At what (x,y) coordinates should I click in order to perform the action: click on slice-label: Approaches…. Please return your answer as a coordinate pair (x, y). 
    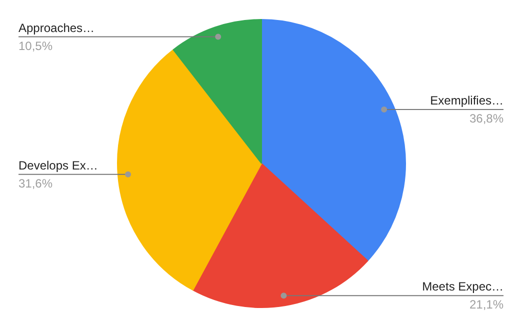
    Looking at the image, I should click on (56, 27).